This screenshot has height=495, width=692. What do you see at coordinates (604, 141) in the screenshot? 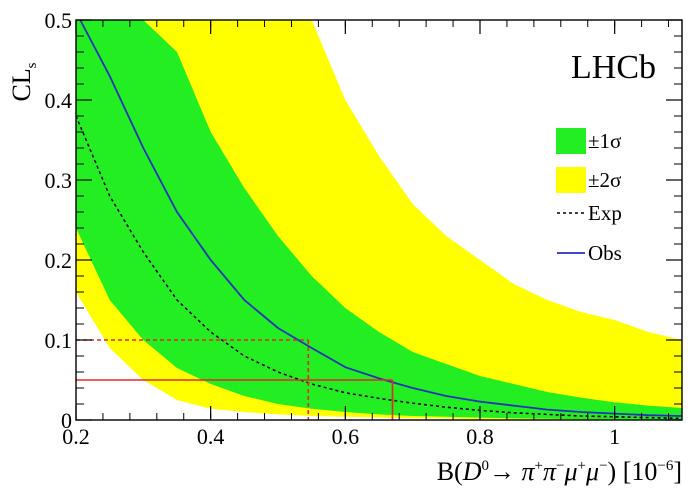
I see `legend-label-1sigma: ±1σ` at bounding box center [604, 141].